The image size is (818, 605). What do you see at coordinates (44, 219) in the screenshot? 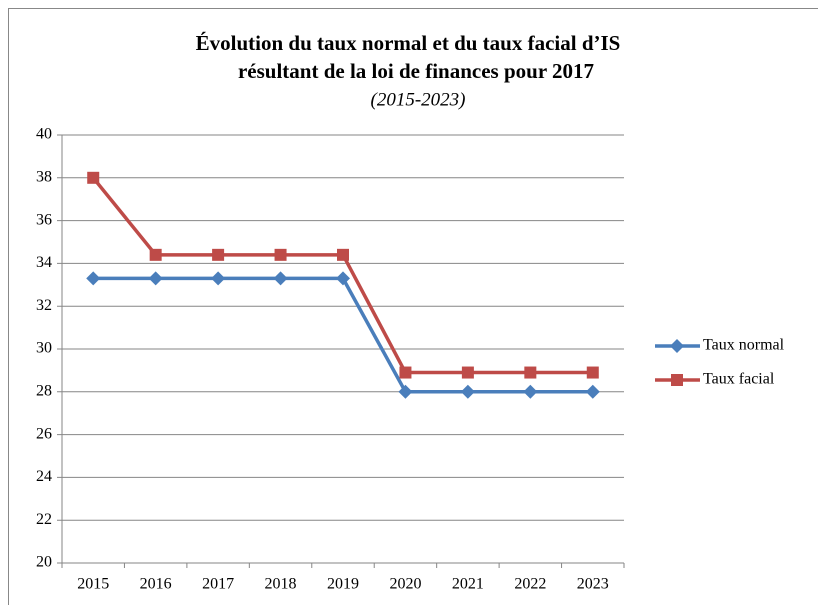
I see `y-tick-label: 36` at bounding box center [44, 219].